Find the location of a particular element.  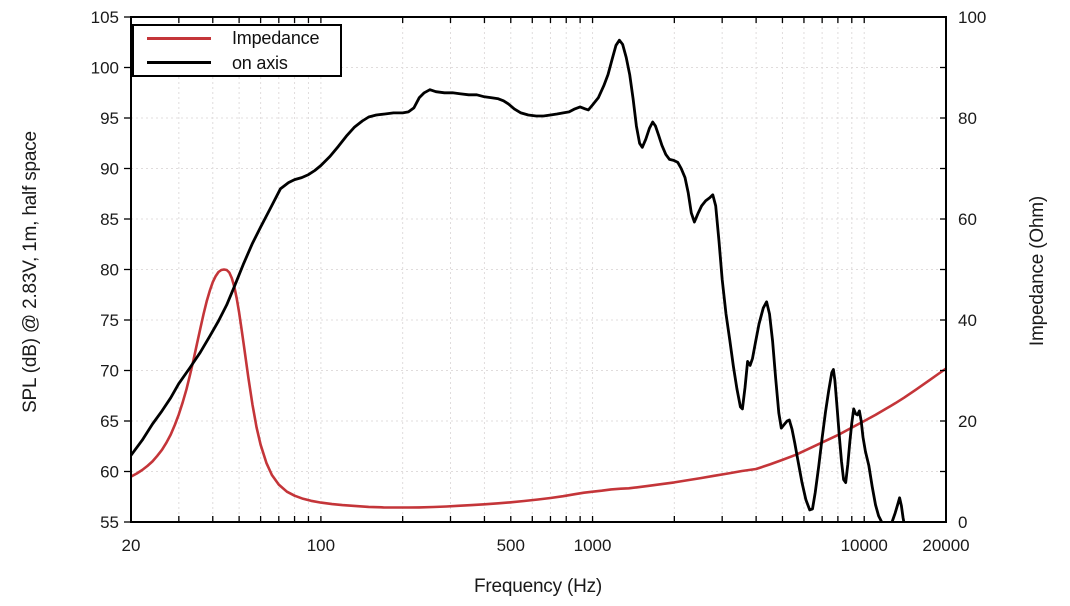

on-axis-line-swatch is located at coordinates (179, 63).